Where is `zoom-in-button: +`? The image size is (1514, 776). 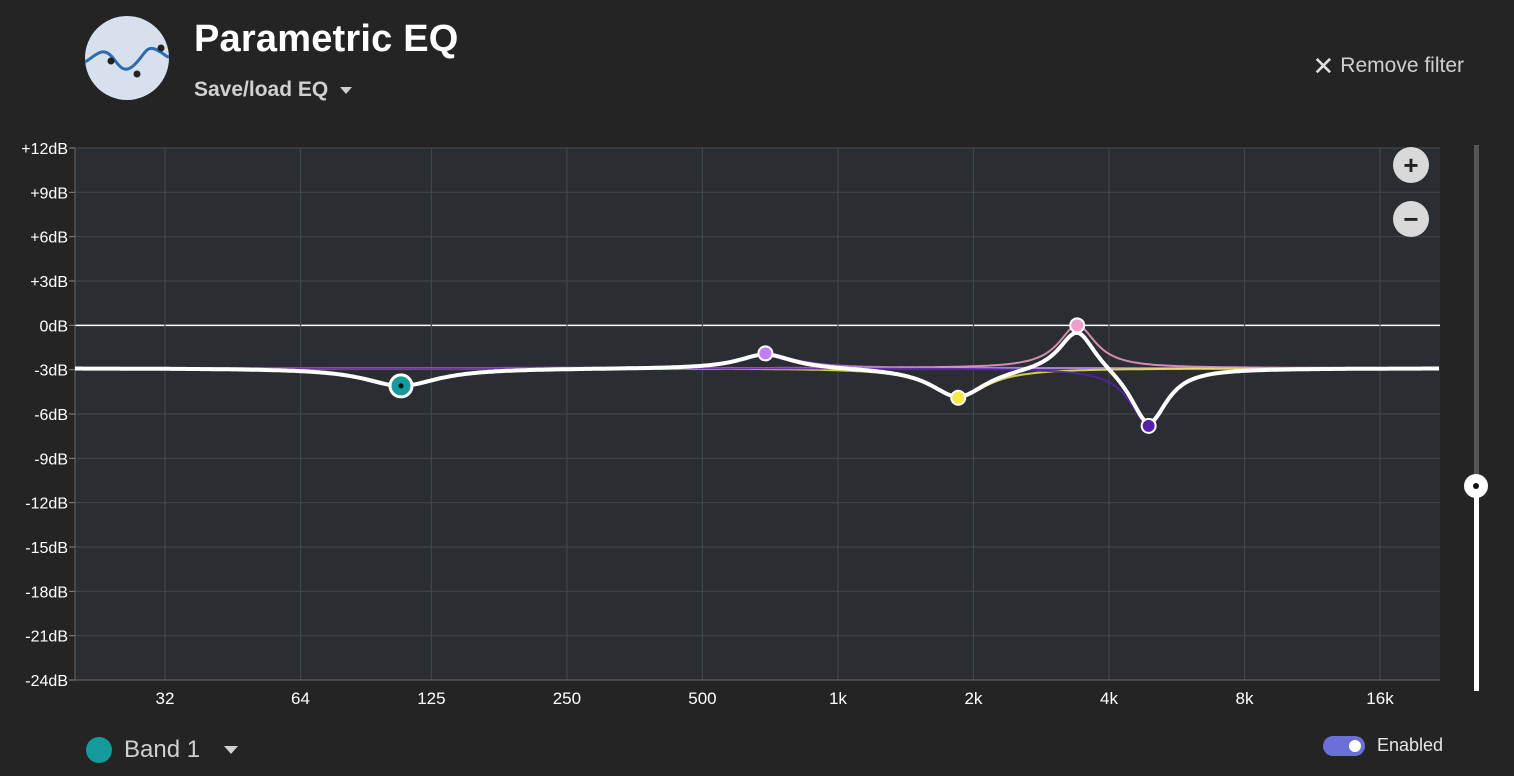 zoom-in-button: + is located at coordinates (1411, 165).